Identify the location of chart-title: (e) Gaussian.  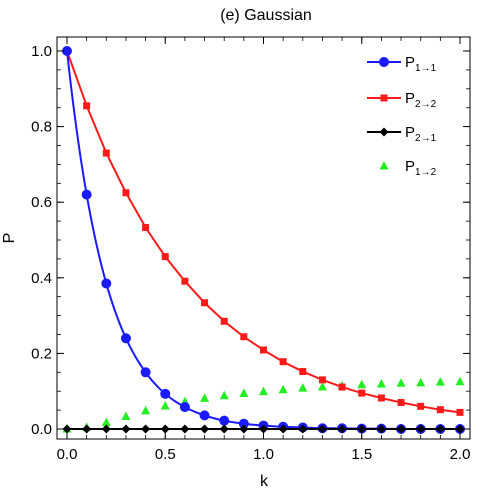
(266, 15).